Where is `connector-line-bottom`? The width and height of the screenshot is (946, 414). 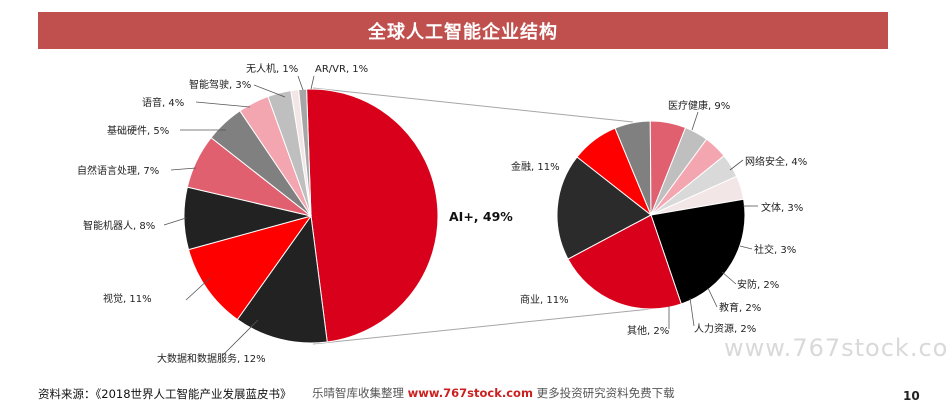 connector-line-bottom is located at coordinates (482, 326).